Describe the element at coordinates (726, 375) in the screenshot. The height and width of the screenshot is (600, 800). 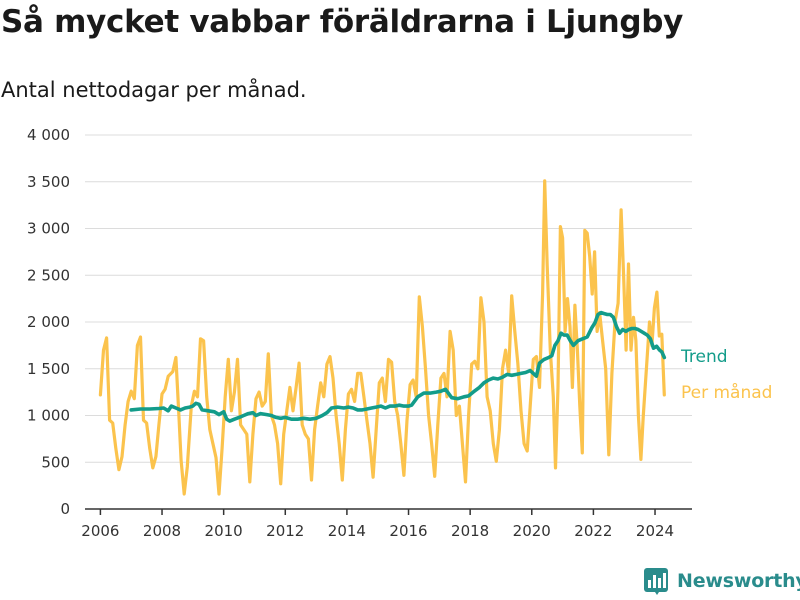
I see `series-end-labels: Per månad Trend` at that location.